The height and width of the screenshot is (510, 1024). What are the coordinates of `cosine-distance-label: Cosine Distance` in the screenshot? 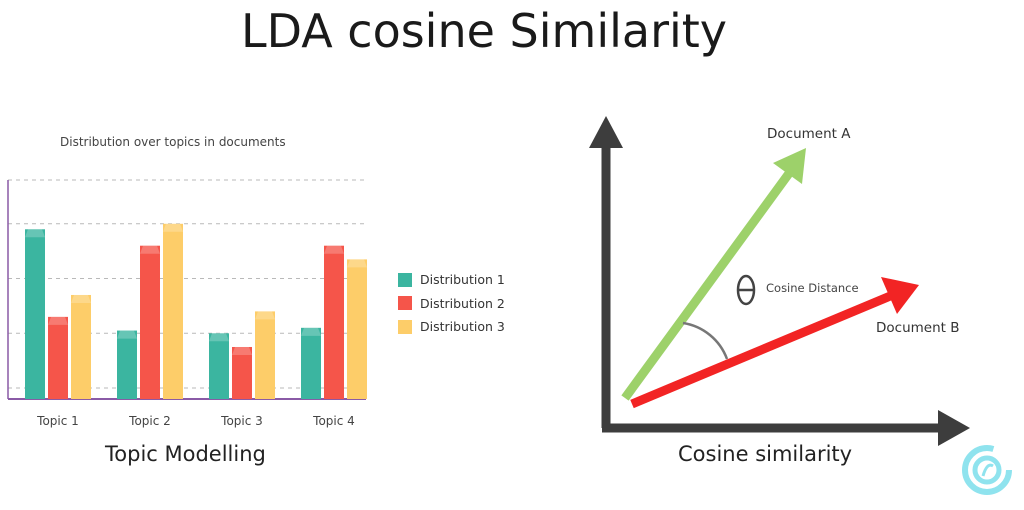 It's located at (812, 288).